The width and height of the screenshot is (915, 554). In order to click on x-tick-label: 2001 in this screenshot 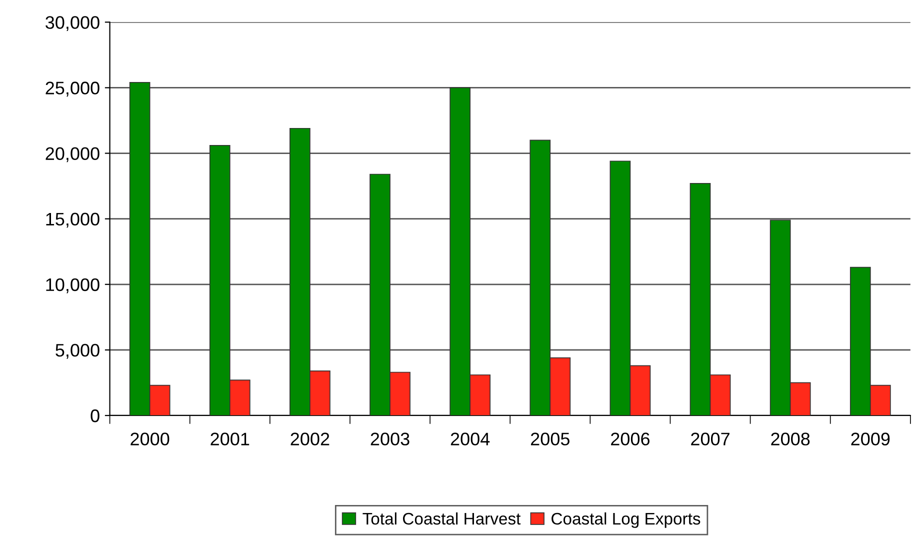, I will do `click(230, 439)`.